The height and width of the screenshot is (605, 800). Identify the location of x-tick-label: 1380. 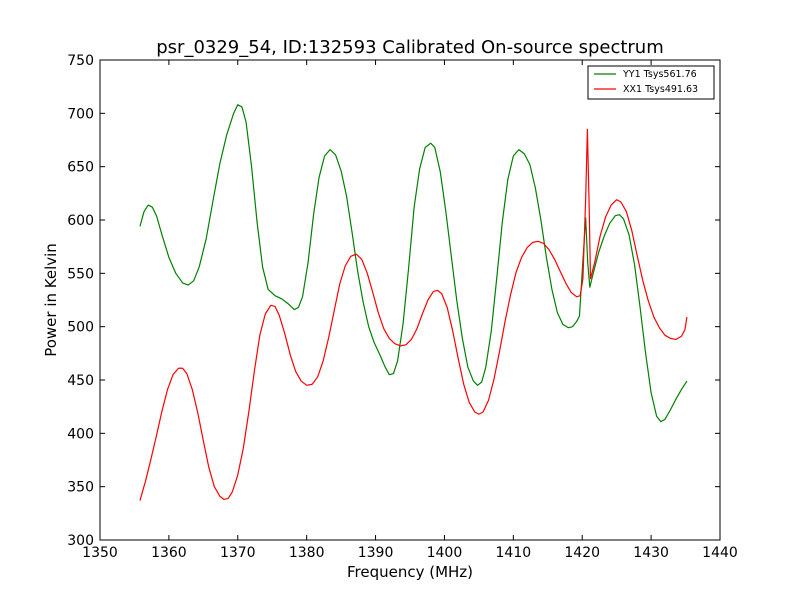
(307, 553).